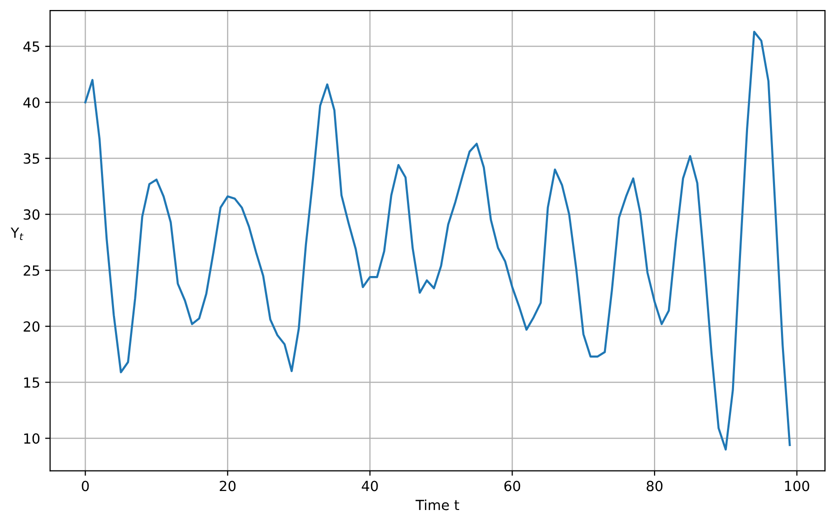 The image size is (835, 526). What do you see at coordinates (438, 504) in the screenshot?
I see `x-axis-title: Time t` at bounding box center [438, 504].